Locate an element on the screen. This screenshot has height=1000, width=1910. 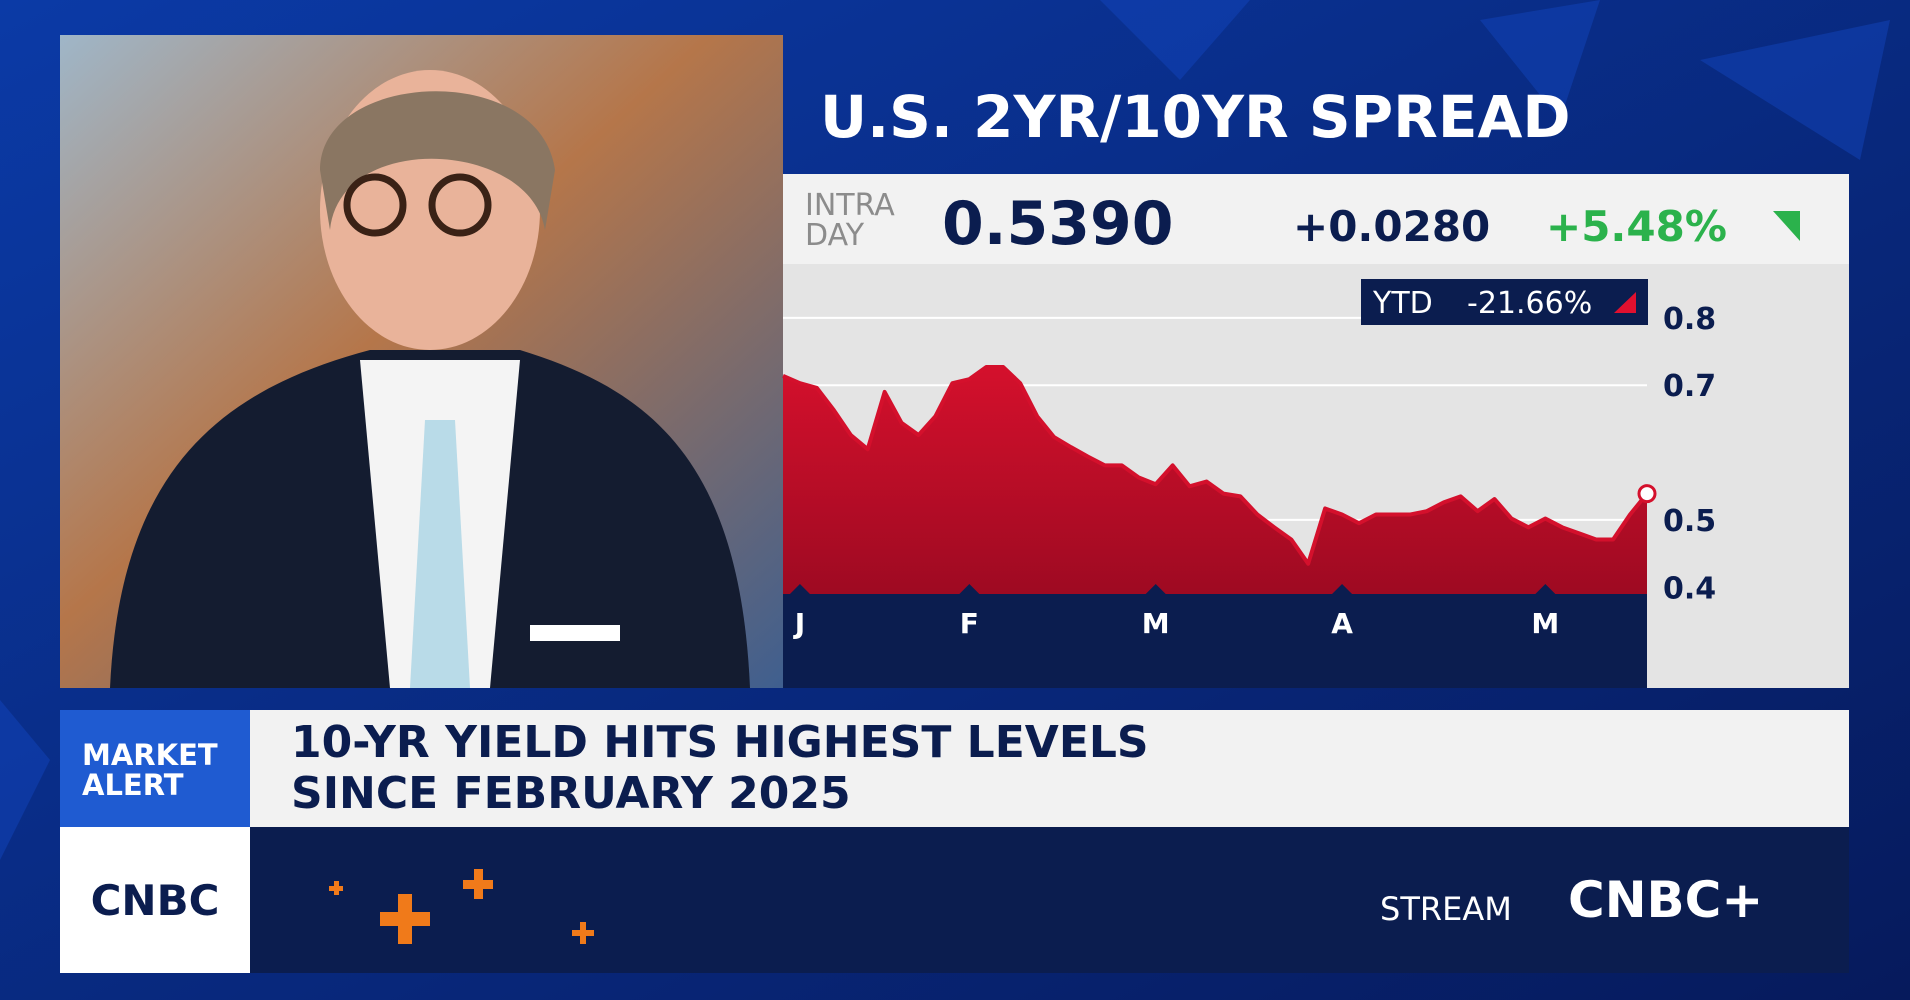
price-change: +0.0280 is located at coordinates (1391, 226).